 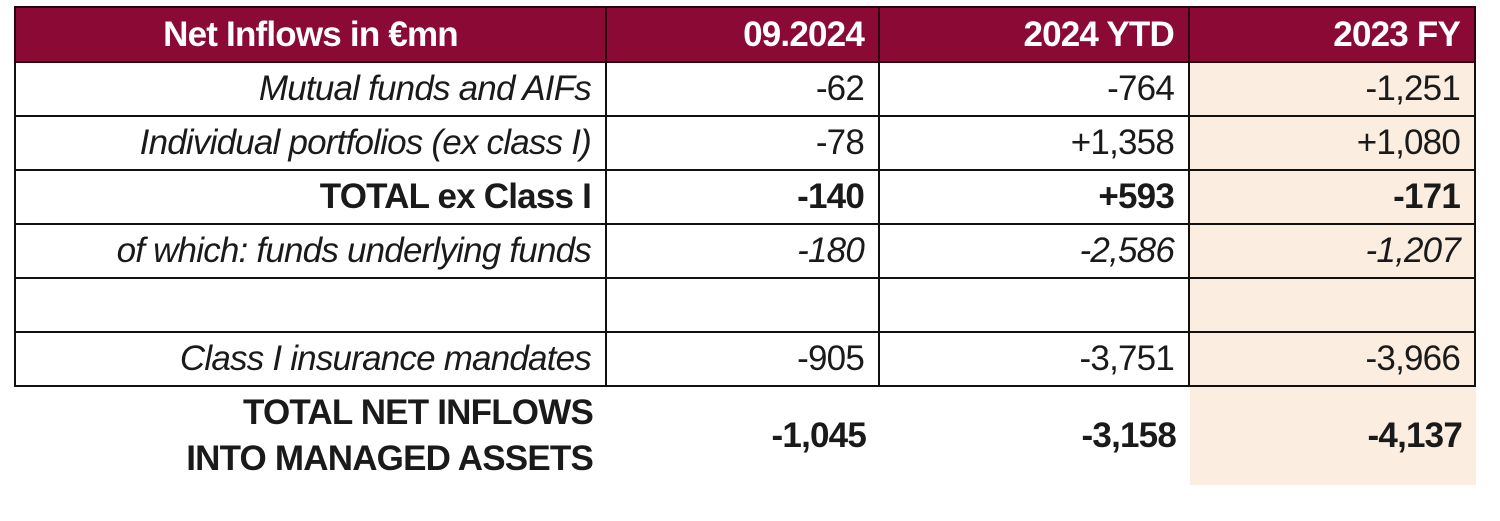 I want to click on table-row-subtotal: TOTAL ex Class I -140 +593 -171, so click(x=745, y=198).